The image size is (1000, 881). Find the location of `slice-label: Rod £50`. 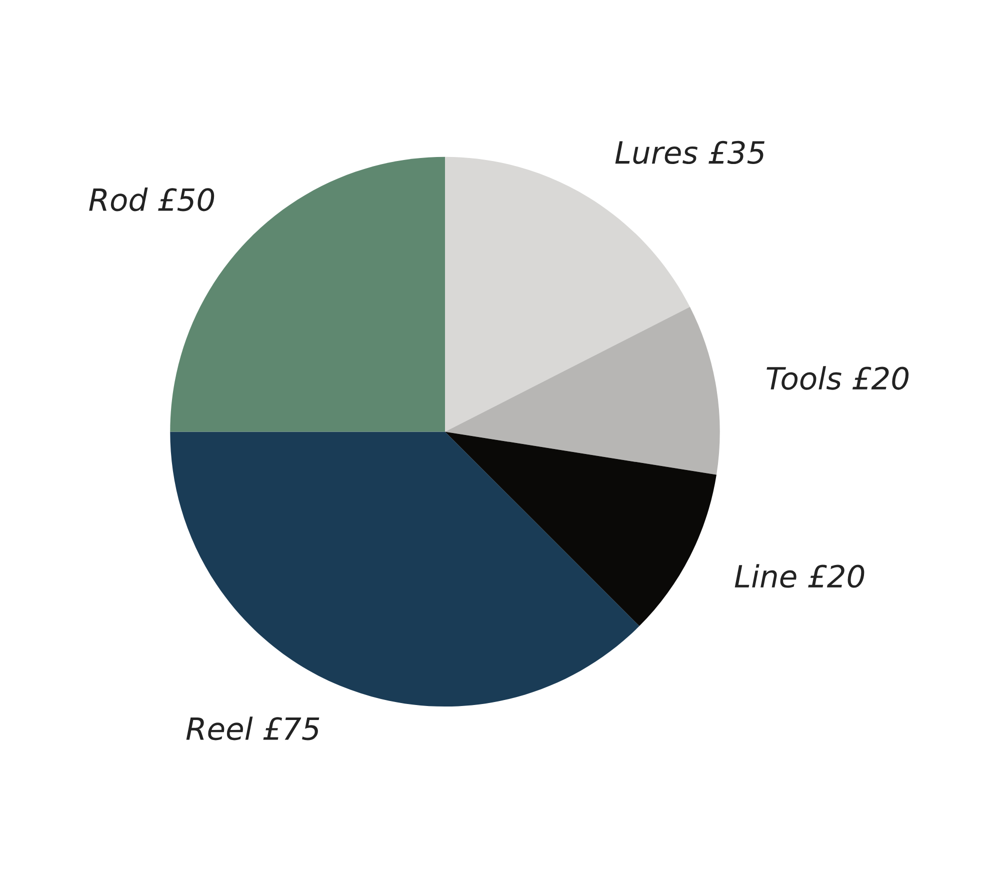

slice-label: Rod £50 is located at coordinates (151, 200).